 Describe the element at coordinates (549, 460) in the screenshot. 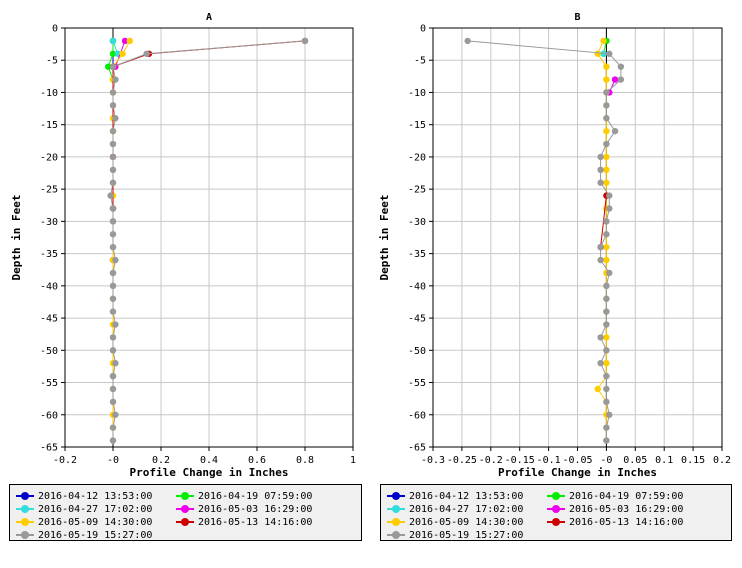

I see `x-tick-label: -0.1` at that location.